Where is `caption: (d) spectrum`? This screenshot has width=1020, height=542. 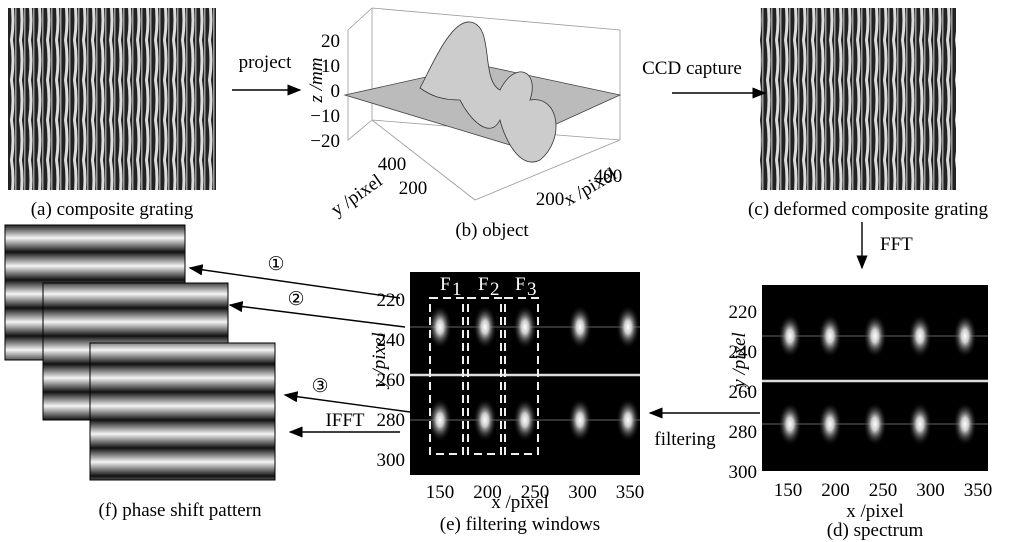 caption: (d) spectrum is located at coordinates (875, 530).